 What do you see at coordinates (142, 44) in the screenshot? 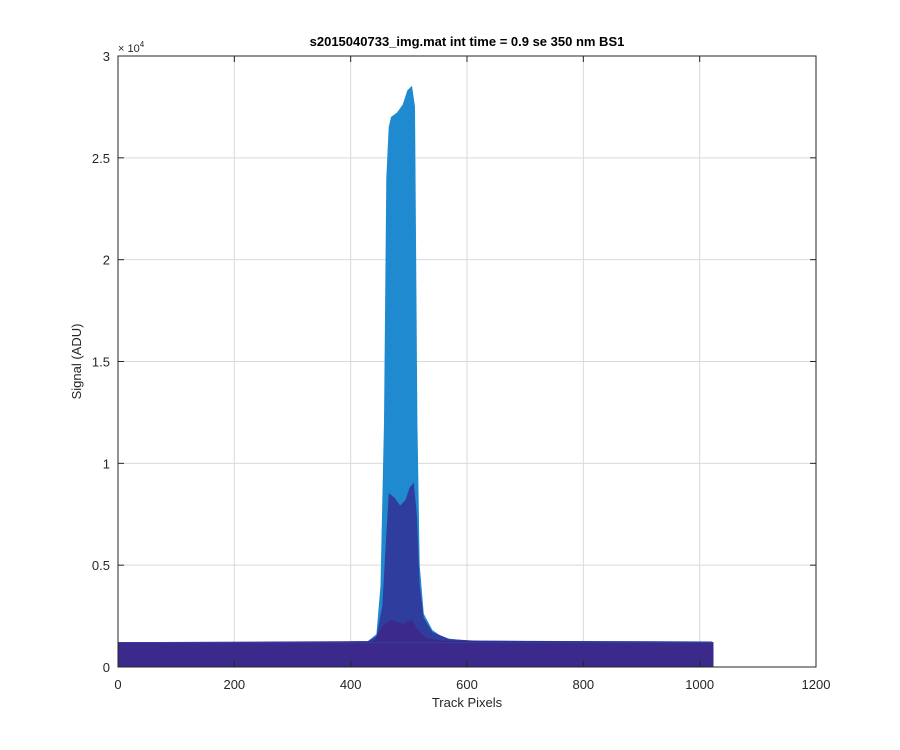
I see `y-exponent-power: 4` at bounding box center [142, 44].